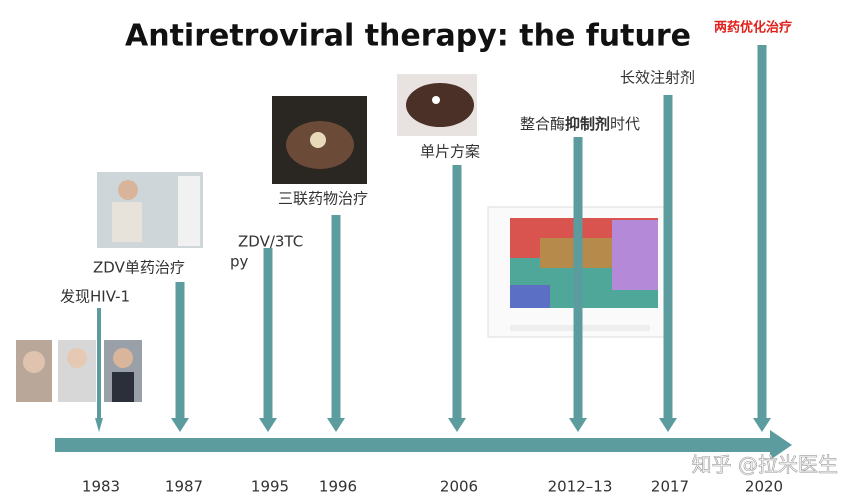 The width and height of the screenshot is (859, 504). I want to click on event-label: 整合酶抑制剂时代, so click(580, 124).